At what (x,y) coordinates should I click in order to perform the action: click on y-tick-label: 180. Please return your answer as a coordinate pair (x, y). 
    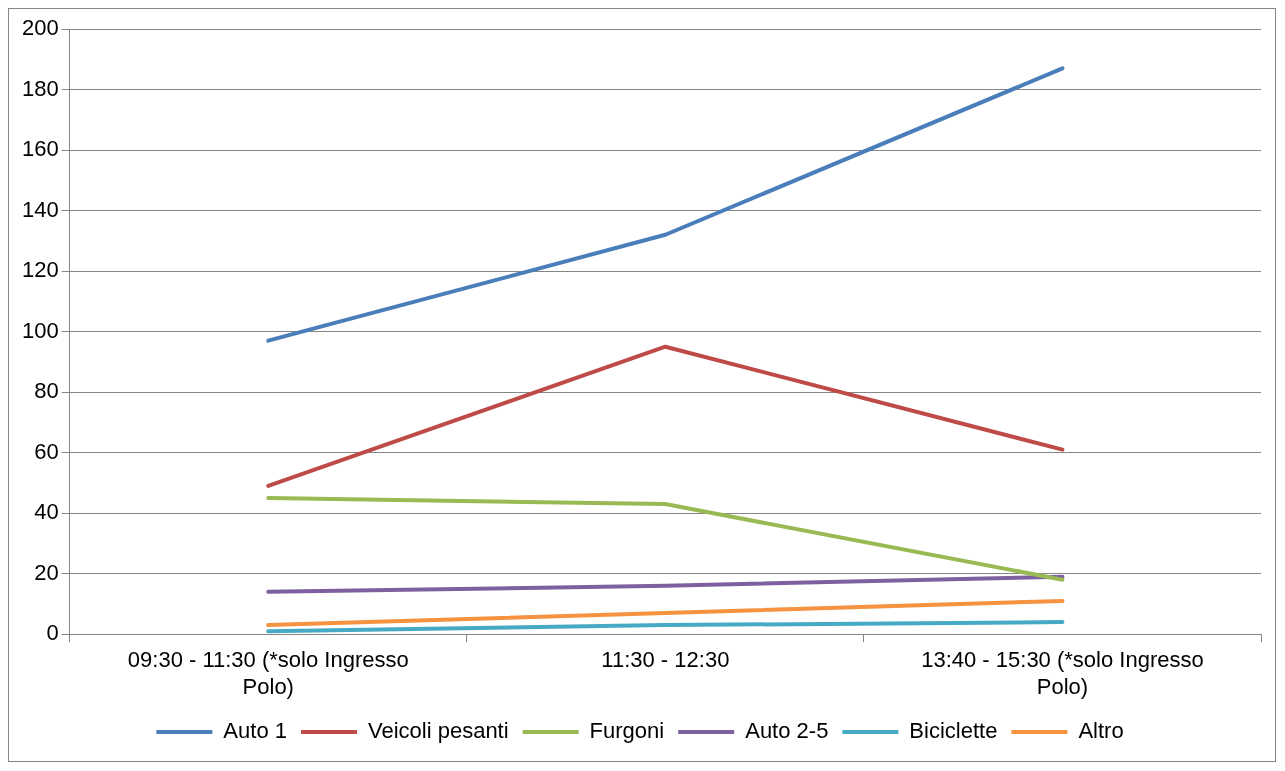
    Looking at the image, I should click on (40, 88).